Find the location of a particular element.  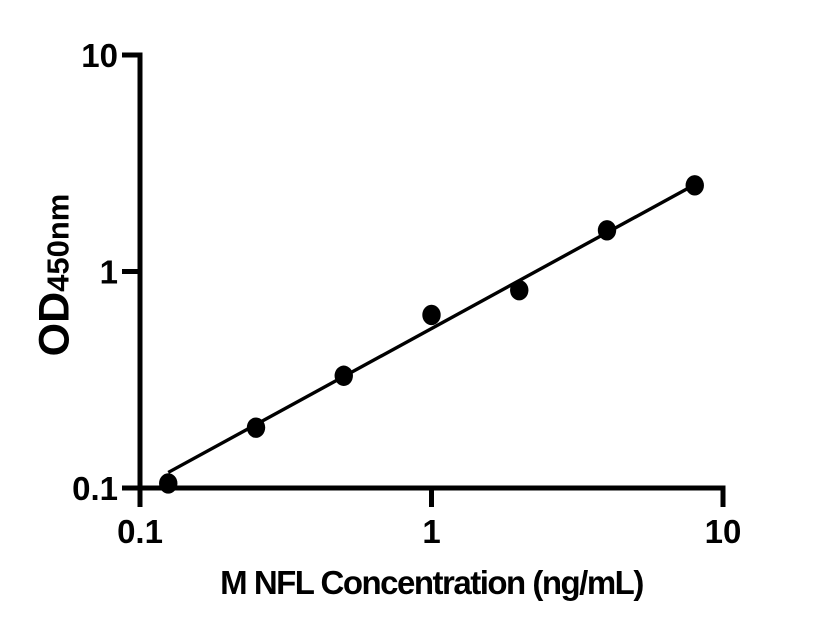

x-tick-label: 0.1 is located at coordinates (140, 531).